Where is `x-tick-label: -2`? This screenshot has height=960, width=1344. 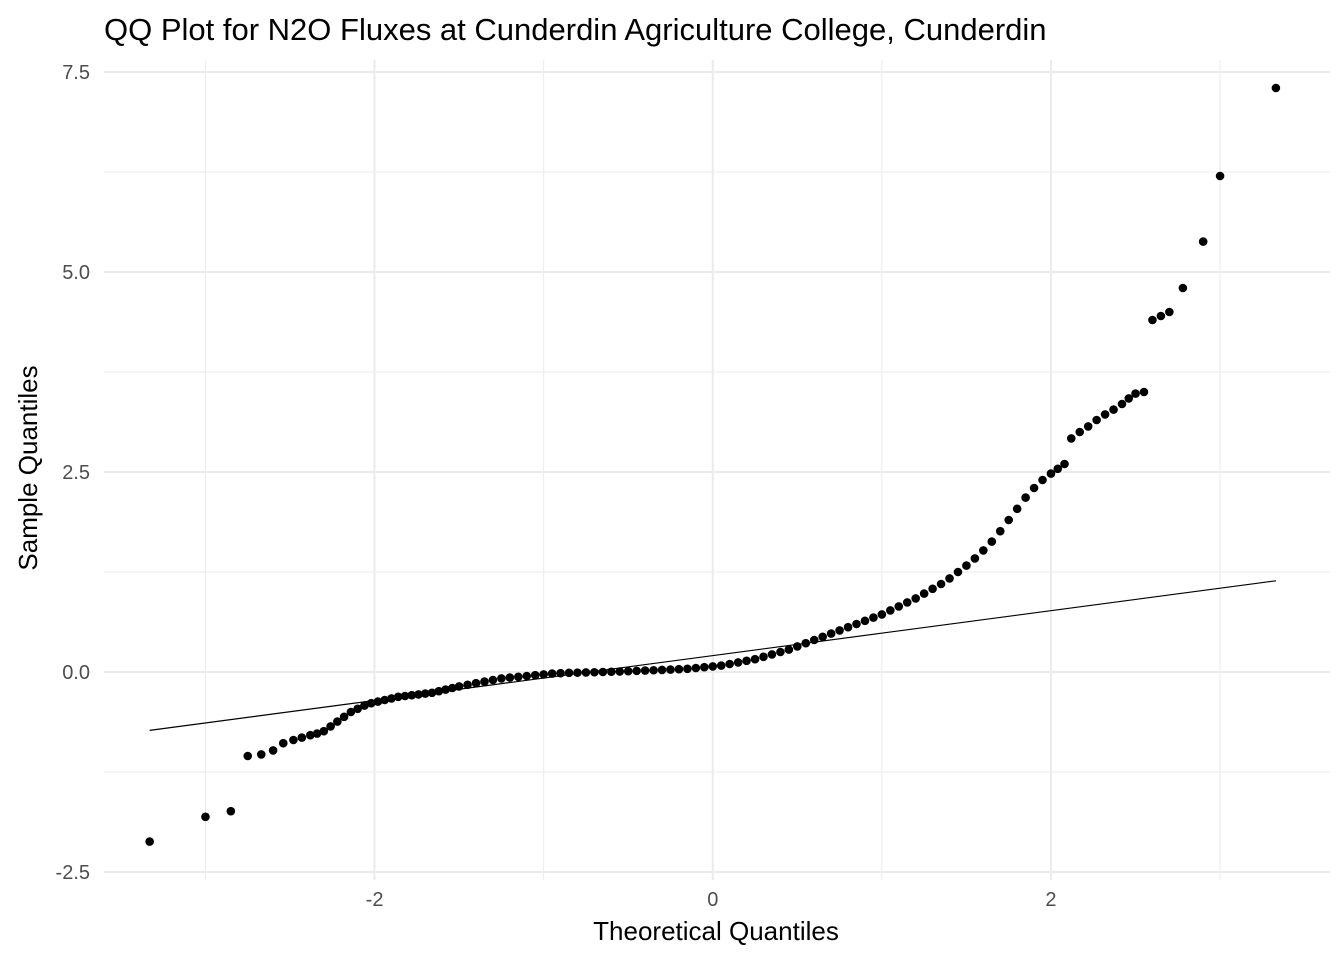
x-tick-label: -2 is located at coordinates (375, 900).